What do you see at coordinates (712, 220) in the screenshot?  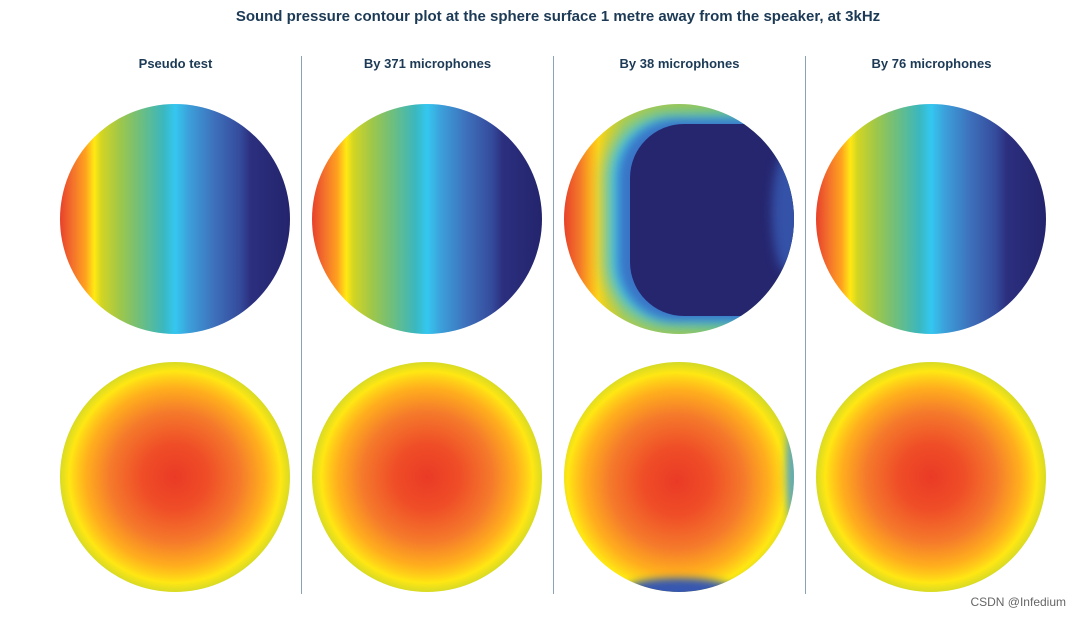 I see `low-pressure-region` at bounding box center [712, 220].